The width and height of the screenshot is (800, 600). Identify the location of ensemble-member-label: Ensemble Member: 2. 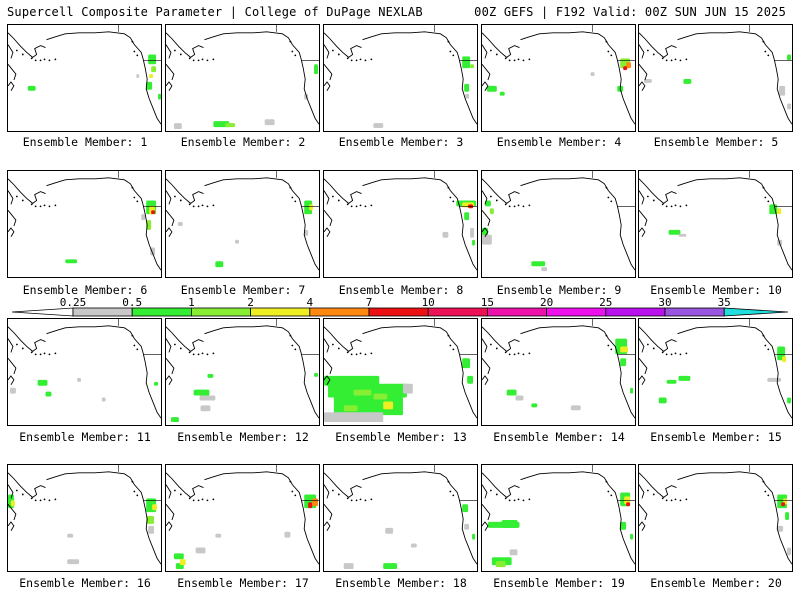
(243, 142).